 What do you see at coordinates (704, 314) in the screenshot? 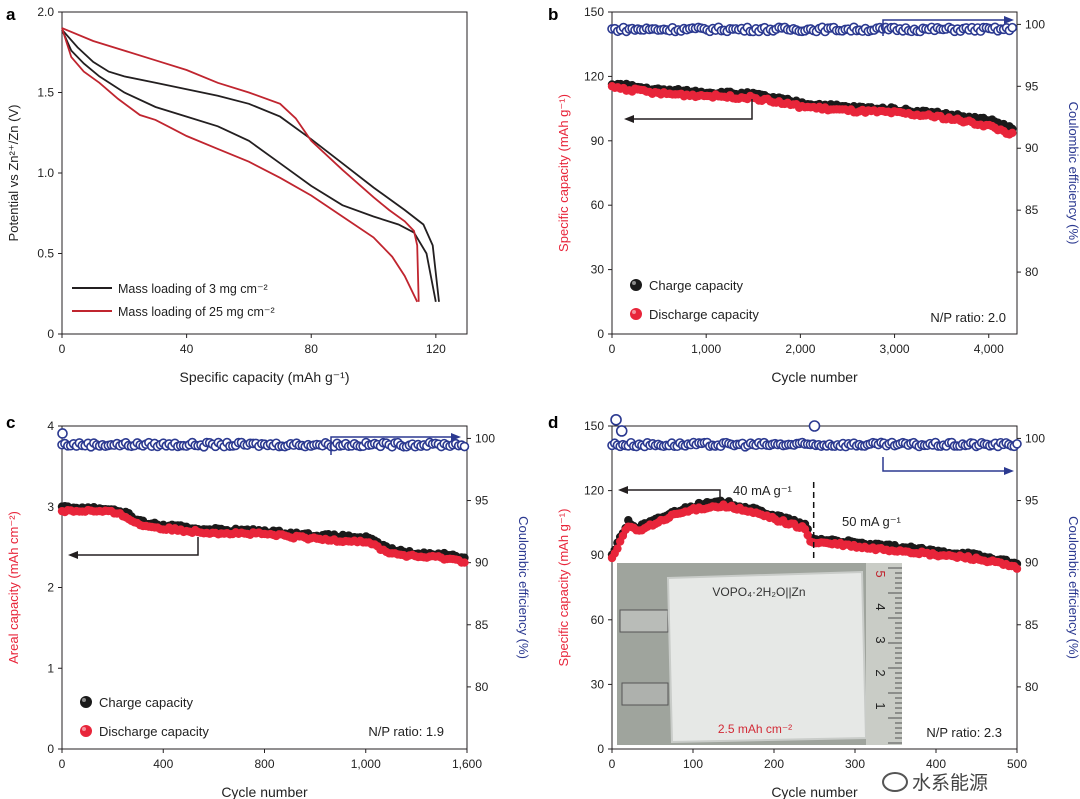
I see `legend-label: Discharge capacity` at bounding box center [704, 314].